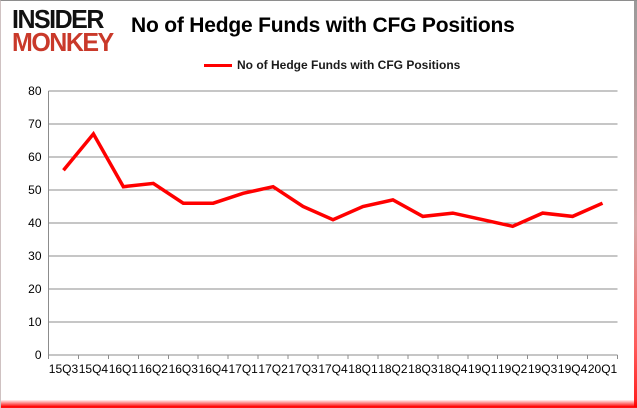  I want to click on x-axis-tick-label: 17Q1, so click(243, 369).